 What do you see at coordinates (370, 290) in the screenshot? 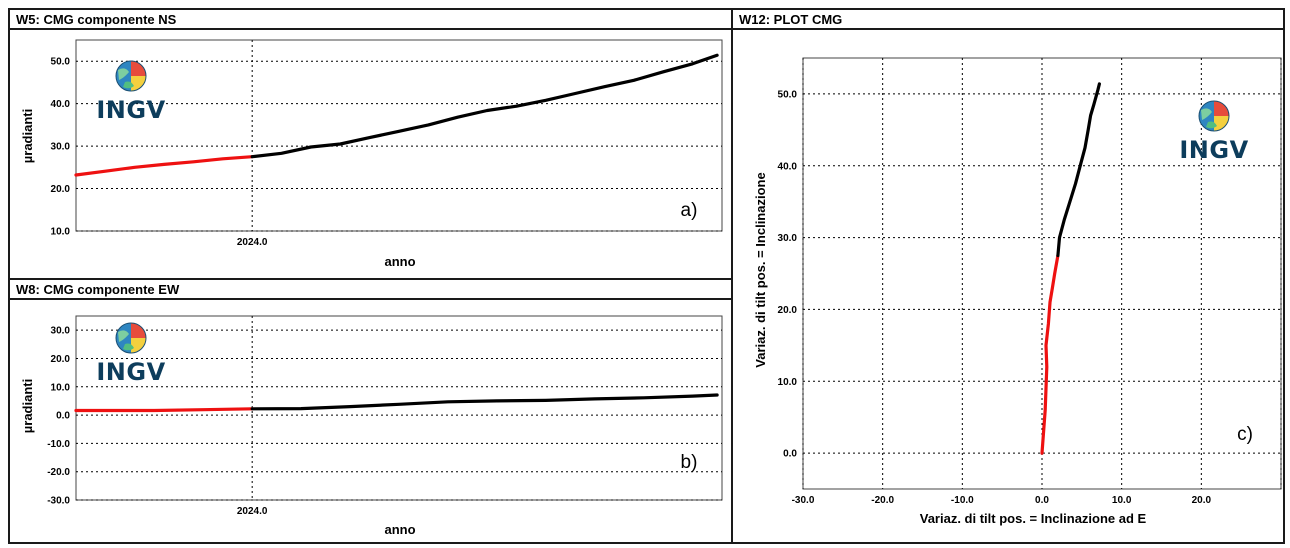
I see `panel-title: W8: CMG componente EW` at bounding box center [370, 290].